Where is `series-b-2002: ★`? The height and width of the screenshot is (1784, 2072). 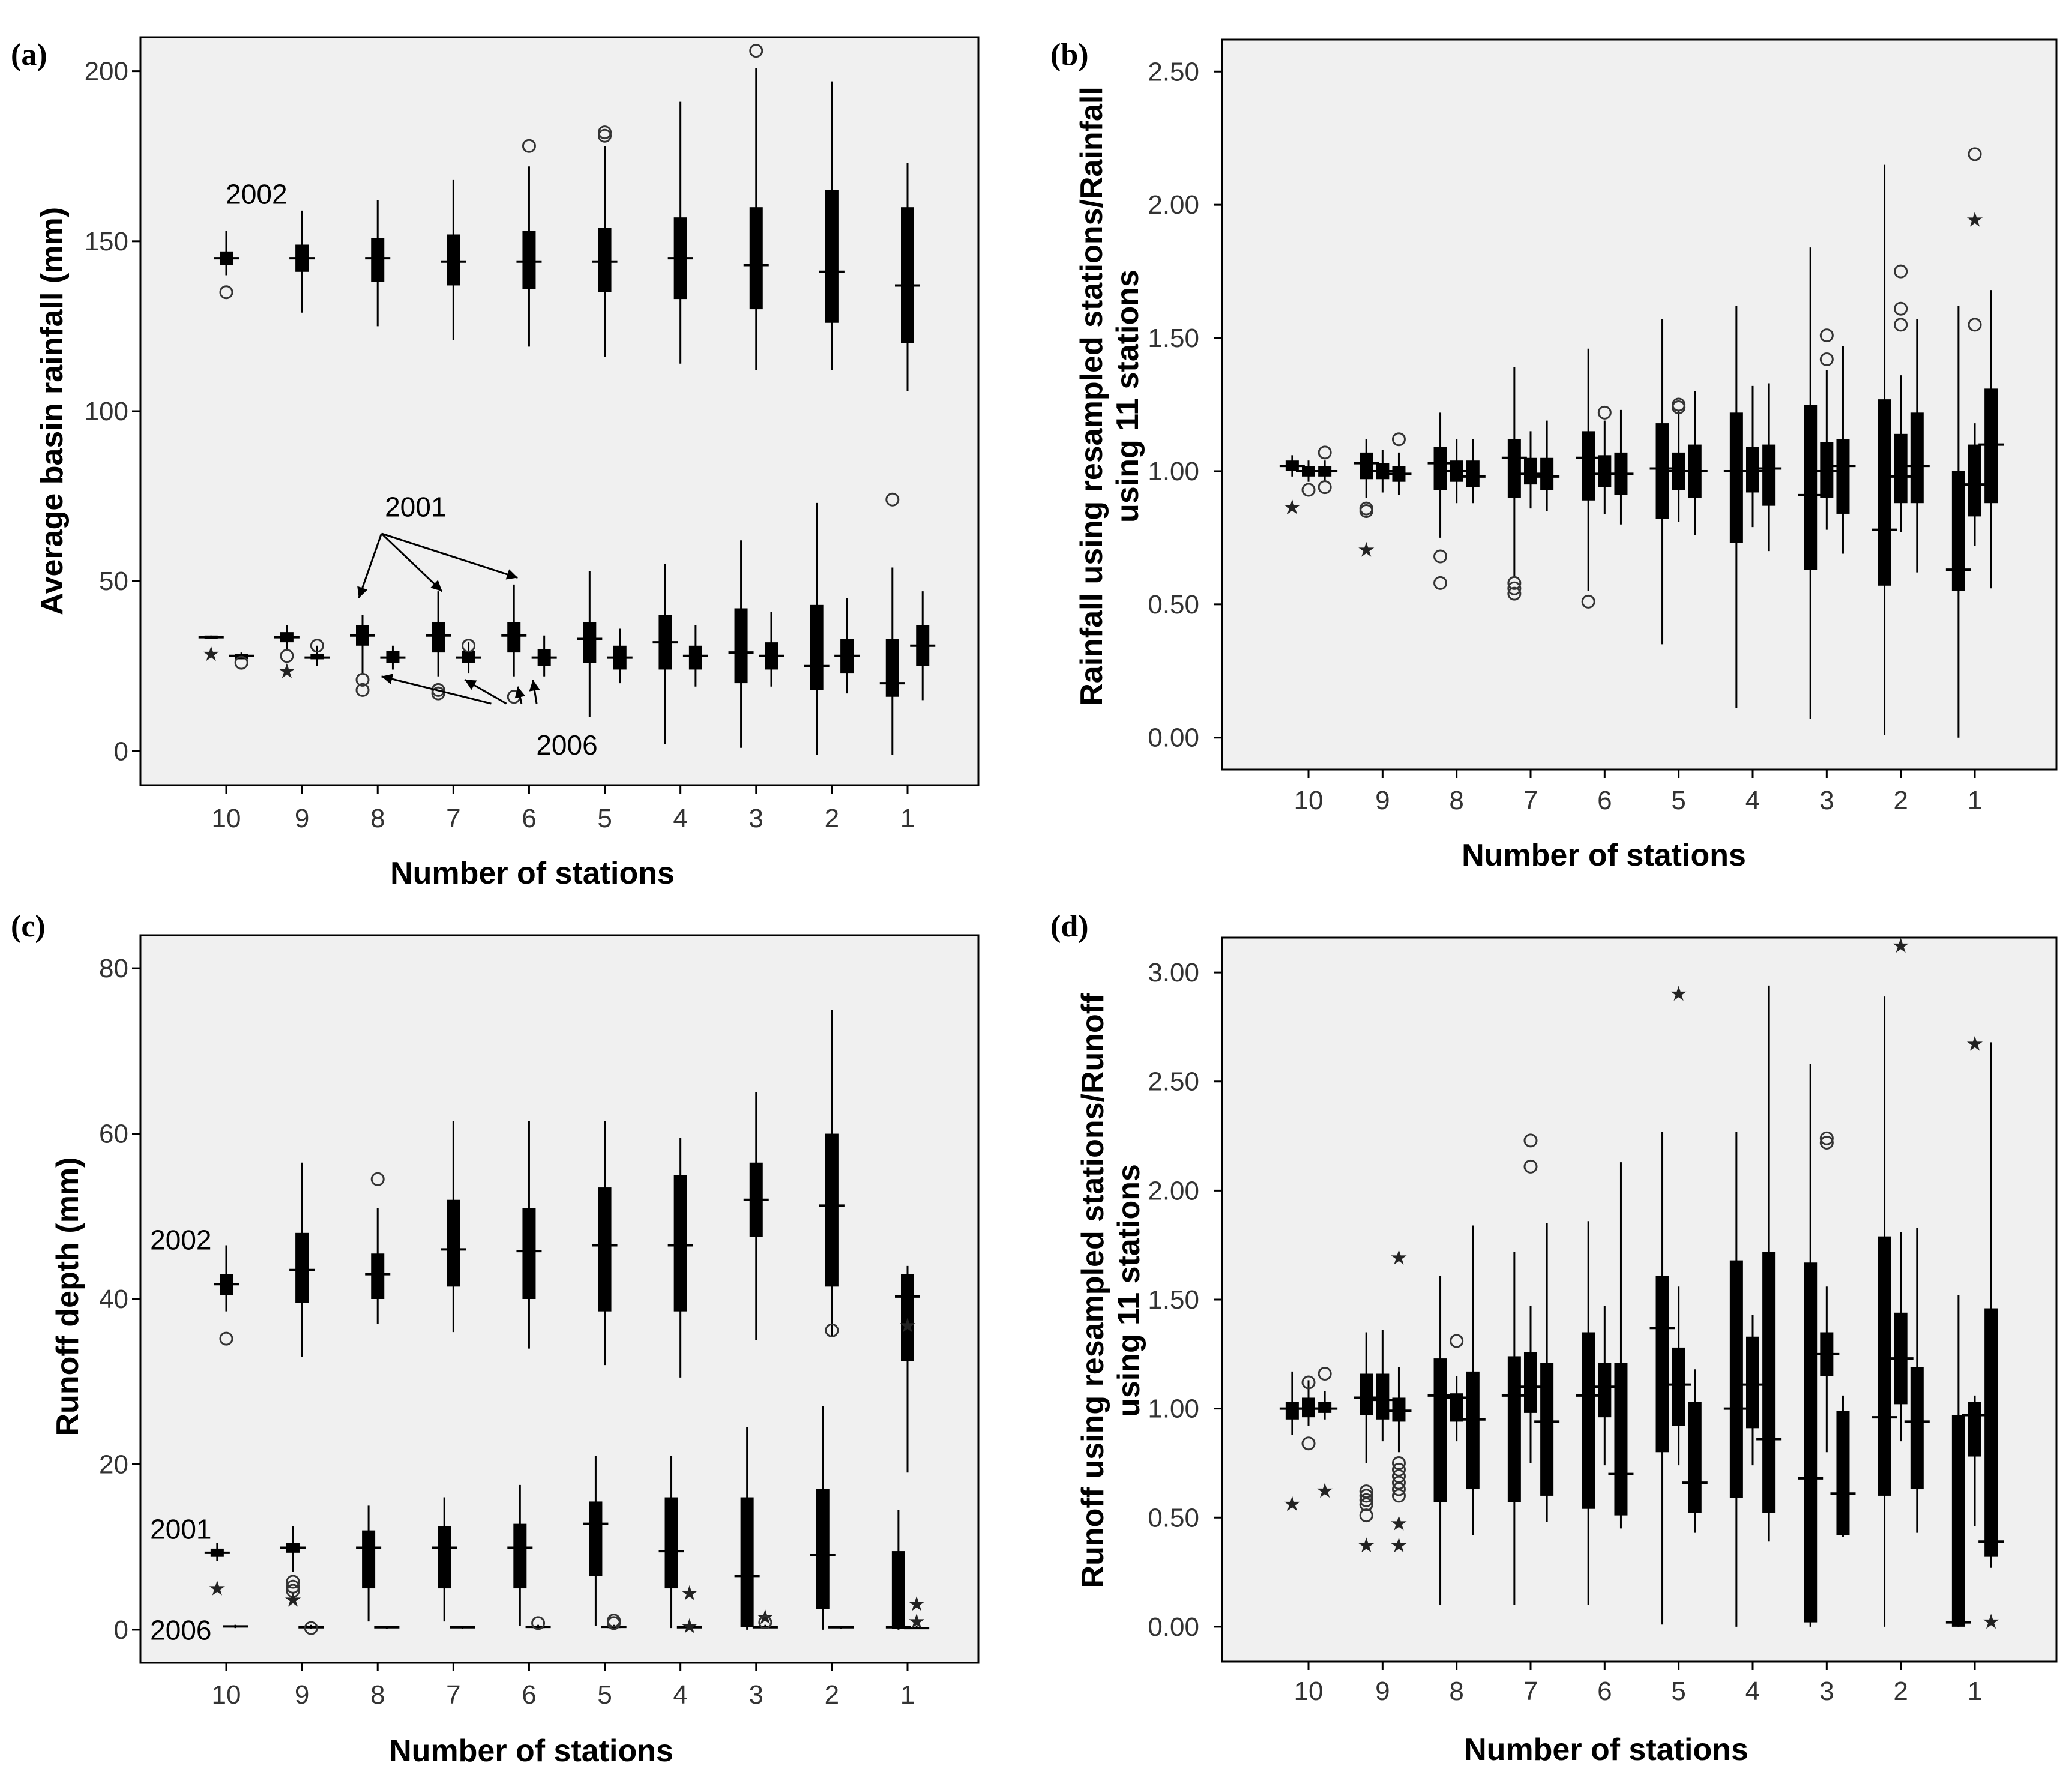 series-b-2002: ★ is located at coordinates (1641, 346).